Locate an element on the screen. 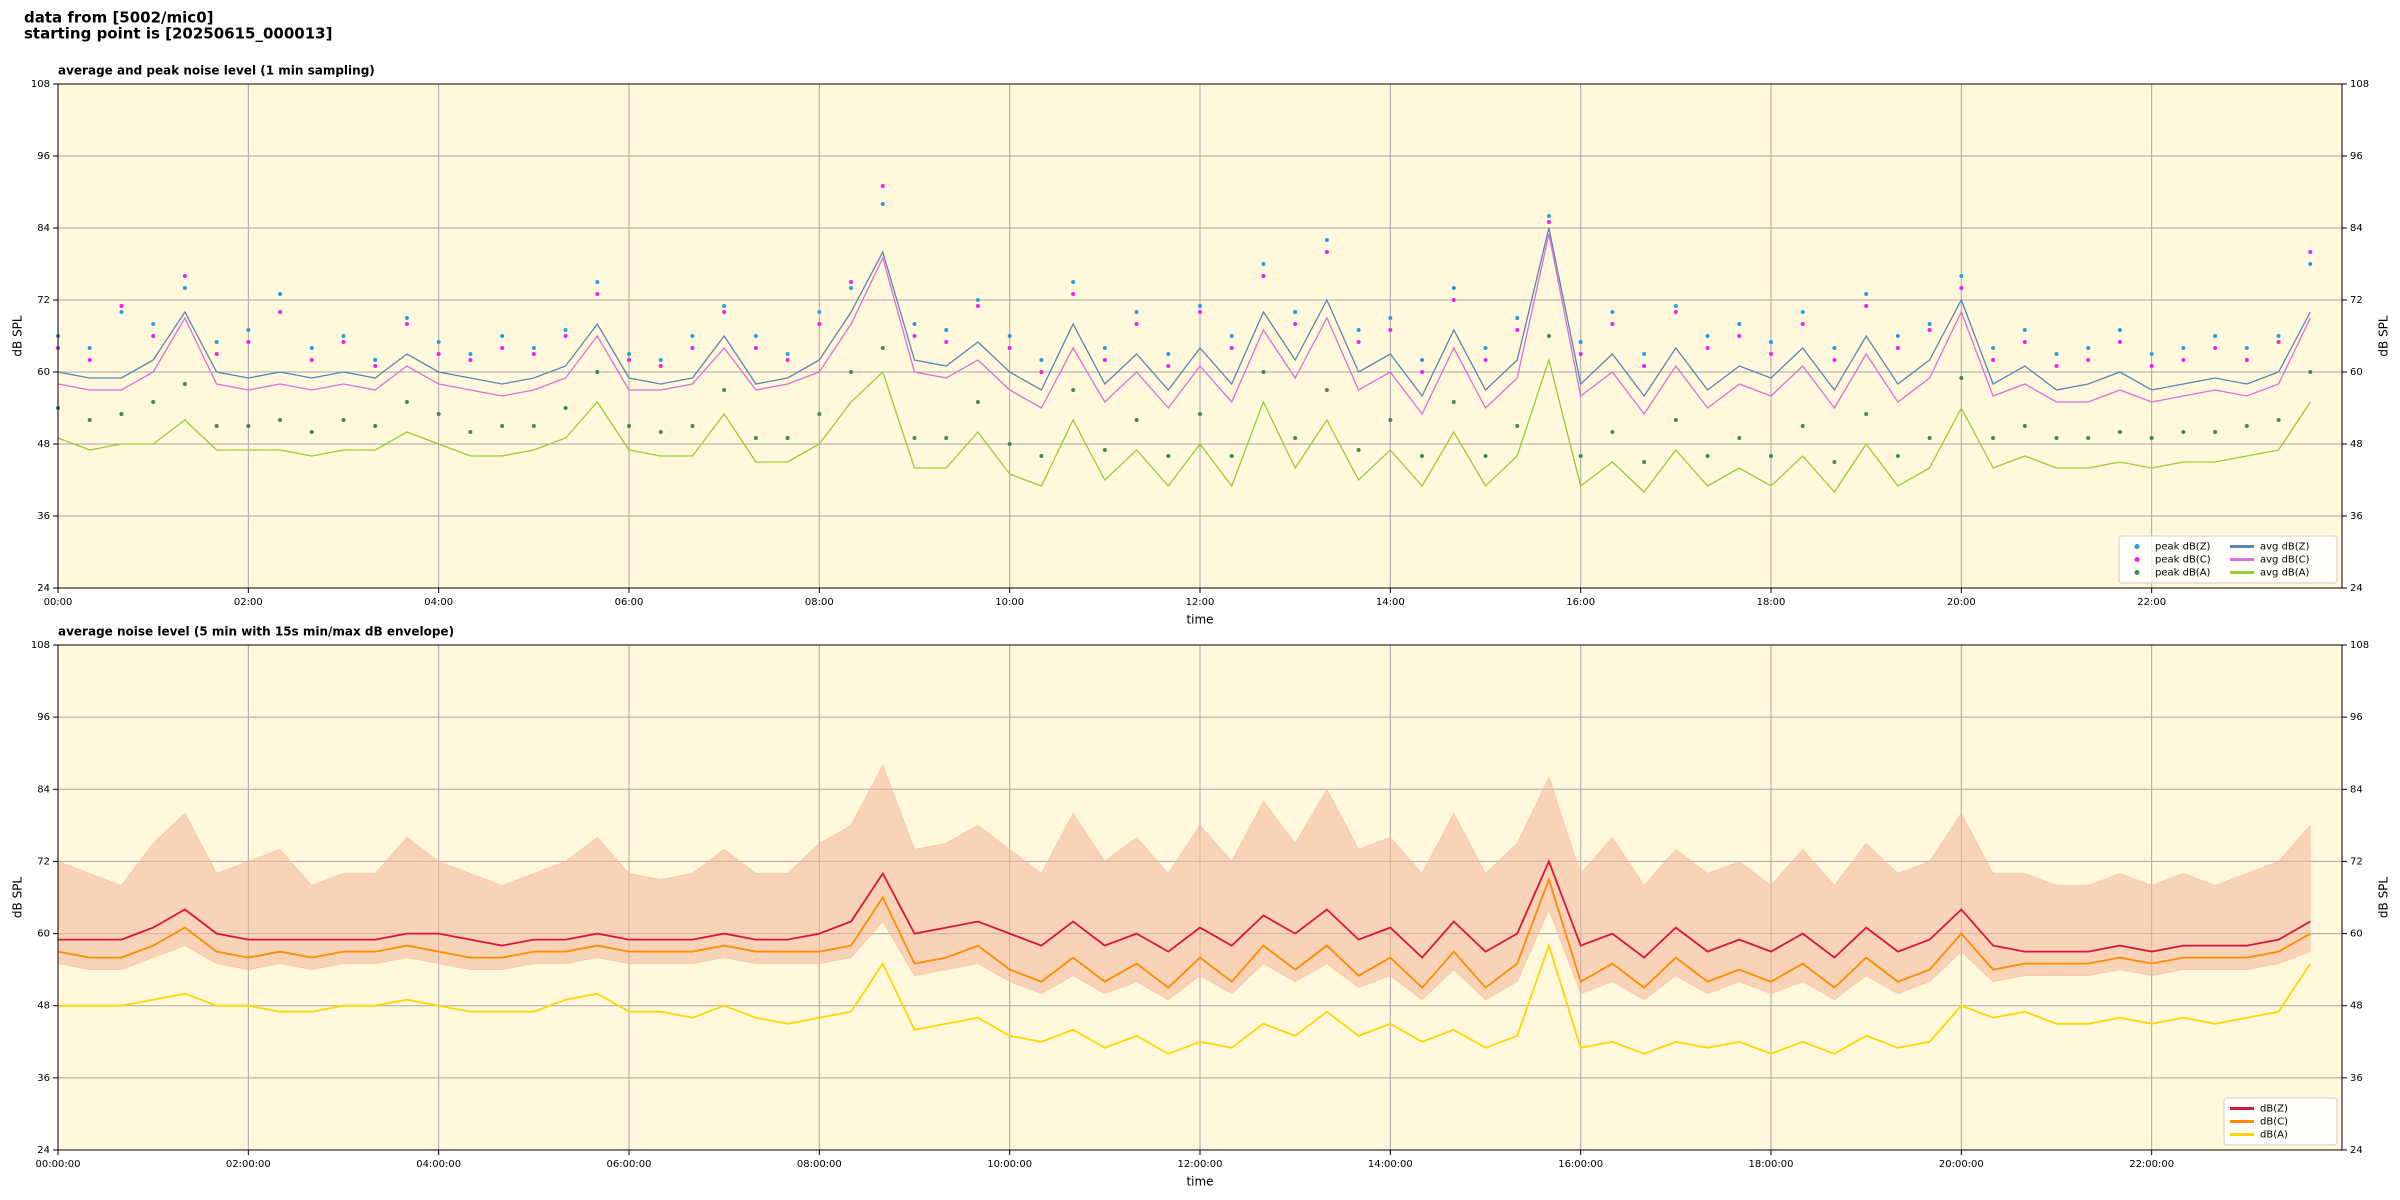 This screenshot has height=1200, width=2400. y-tick-label: 24 is located at coordinates (43, 1150).